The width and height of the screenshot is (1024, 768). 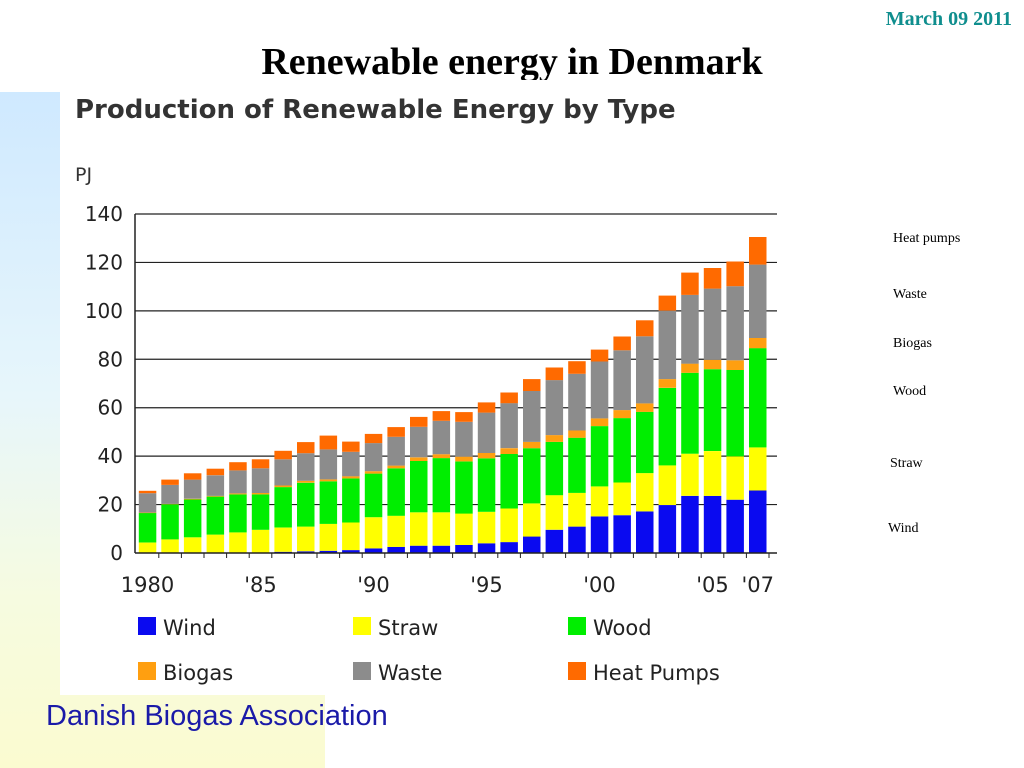 What do you see at coordinates (667, 529) in the screenshot?
I see `bar-wind-2003` at bounding box center [667, 529].